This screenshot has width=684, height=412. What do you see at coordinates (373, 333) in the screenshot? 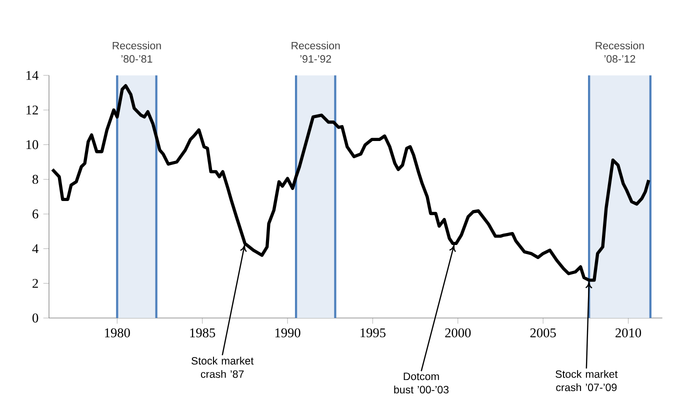
I see `x-tick-label: 1995` at bounding box center [373, 333].